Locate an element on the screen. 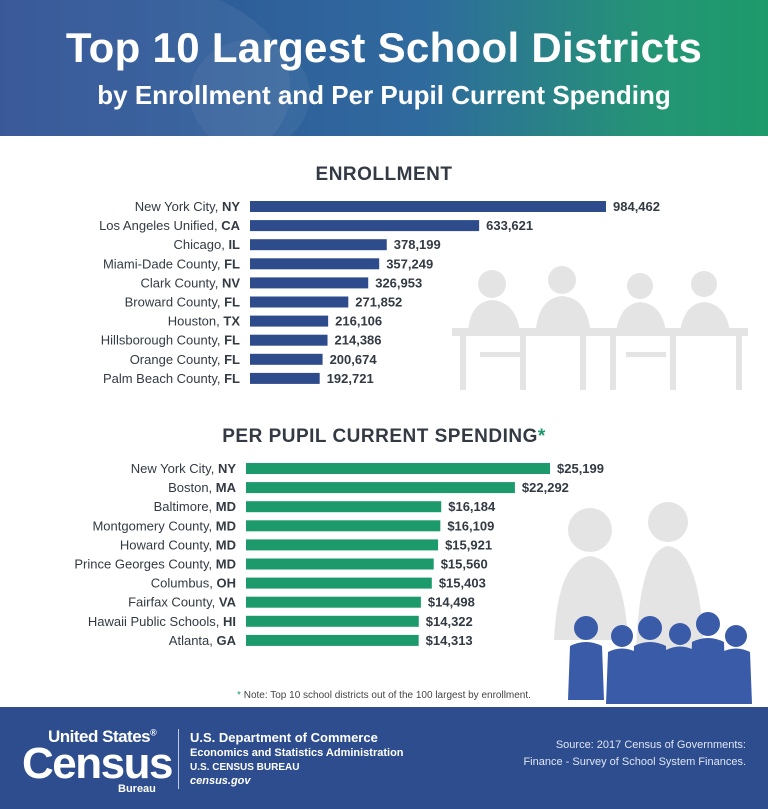  spending-title-mark: * is located at coordinates (541, 436).